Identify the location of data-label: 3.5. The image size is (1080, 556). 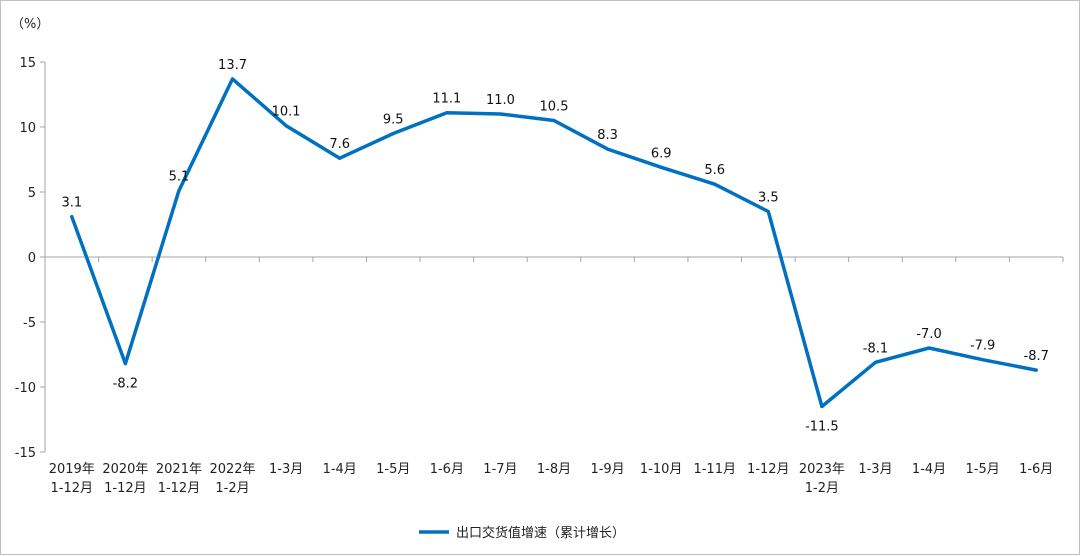
(768, 198).